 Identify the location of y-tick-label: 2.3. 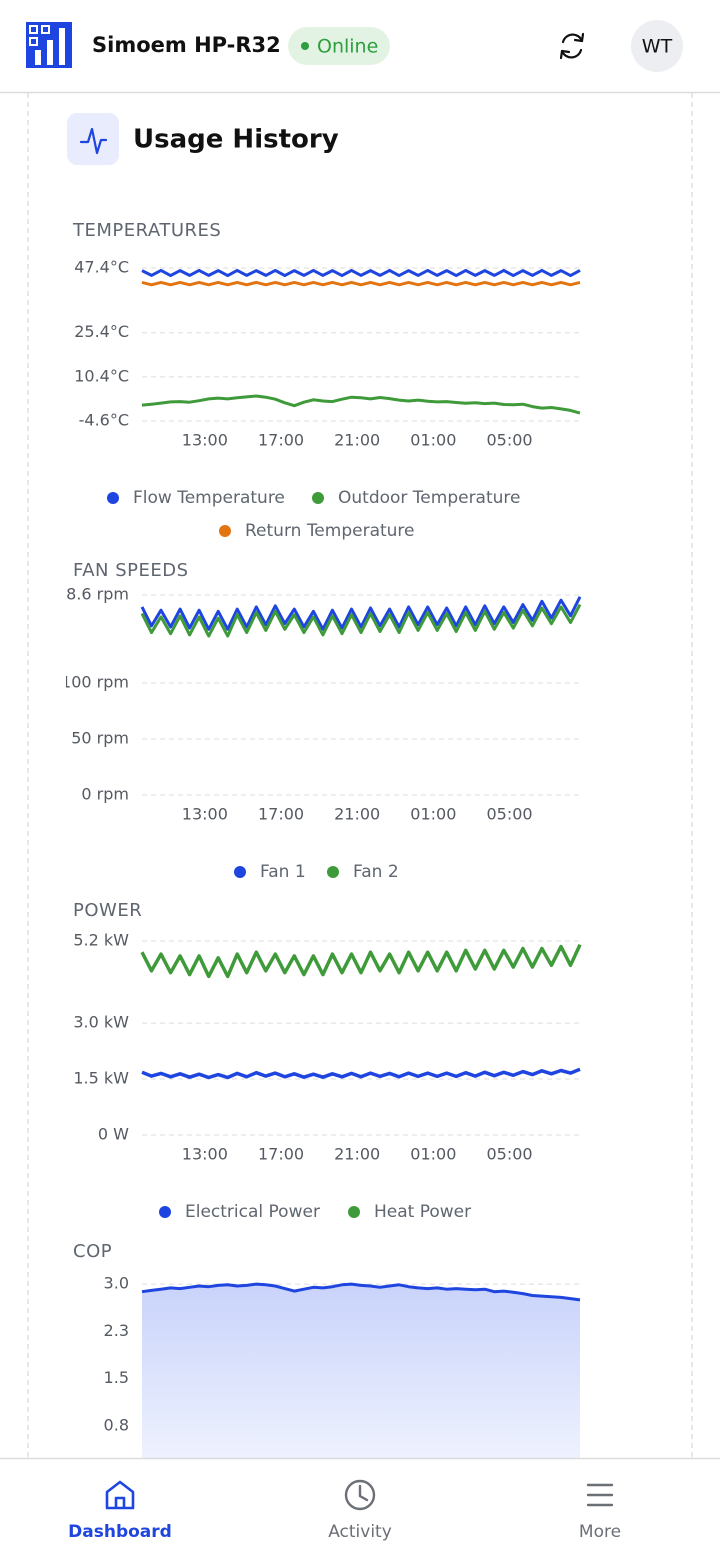
(116, 1330).